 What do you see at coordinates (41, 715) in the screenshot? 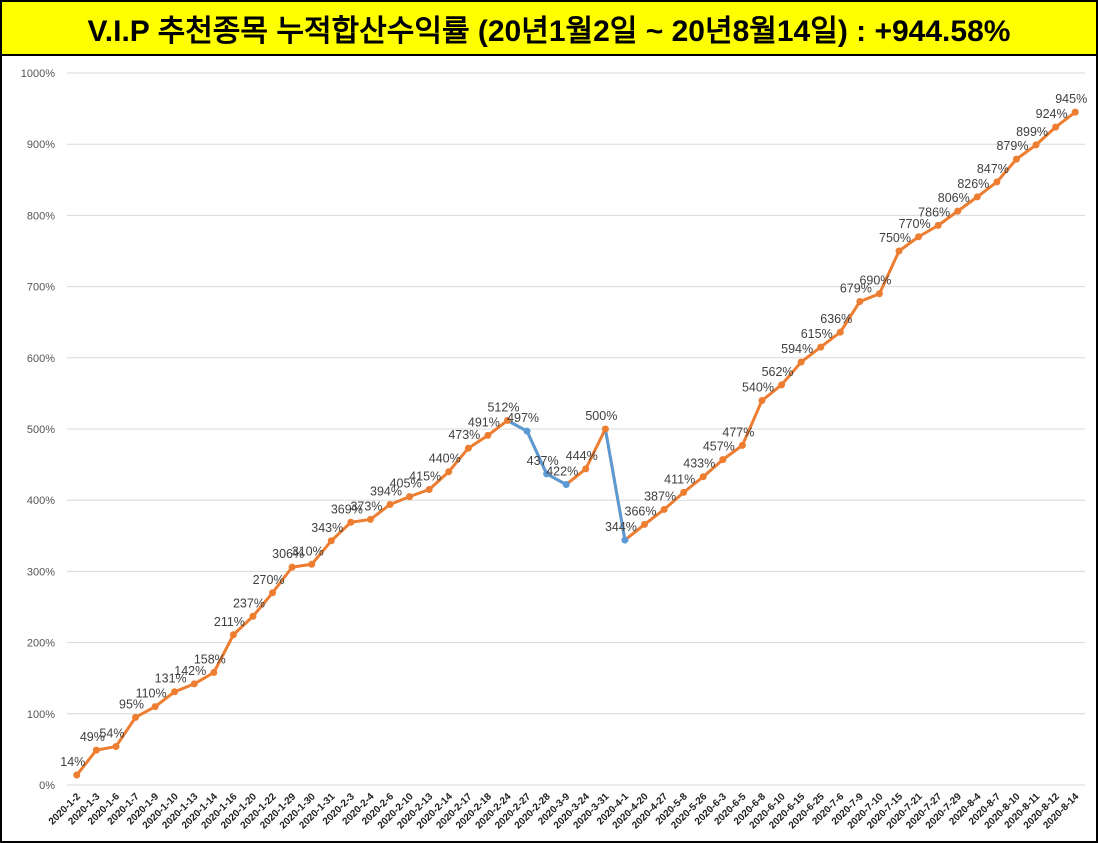
I see `y-tick-label: 100%` at bounding box center [41, 715].